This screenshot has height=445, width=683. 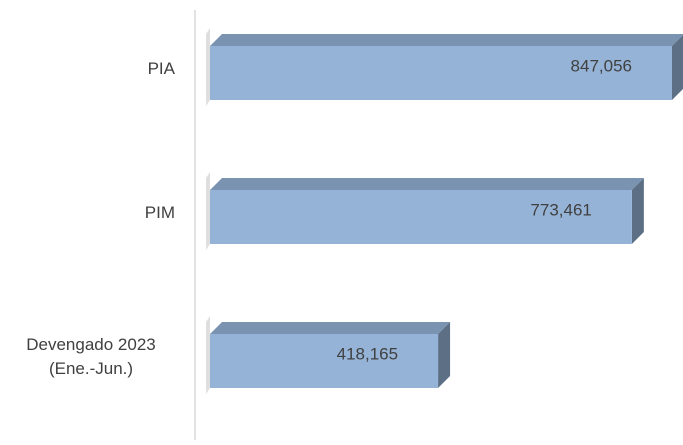 I want to click on category-text: PIA, so click(x=161, y=68).